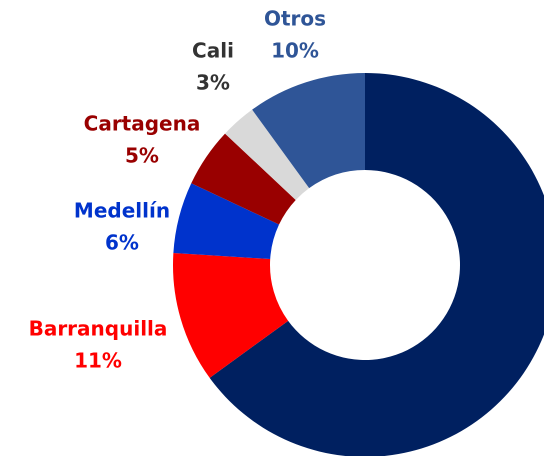 This screenshot has height=456, width=544. I want to click on segment-label: Medellín, so click(122, 211).